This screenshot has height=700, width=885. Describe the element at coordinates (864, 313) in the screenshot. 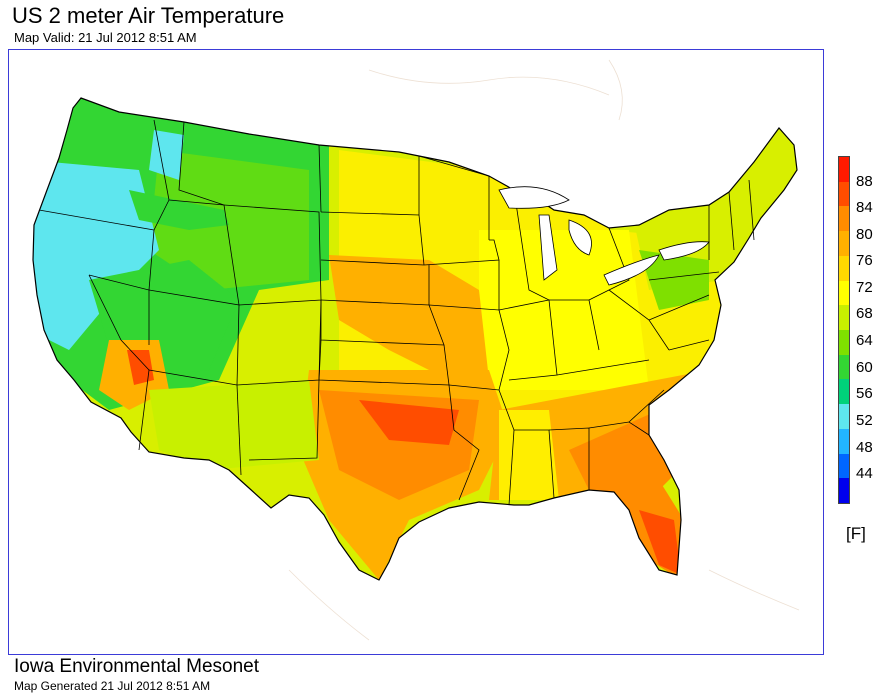

I see `legend-label: 68` at that location.